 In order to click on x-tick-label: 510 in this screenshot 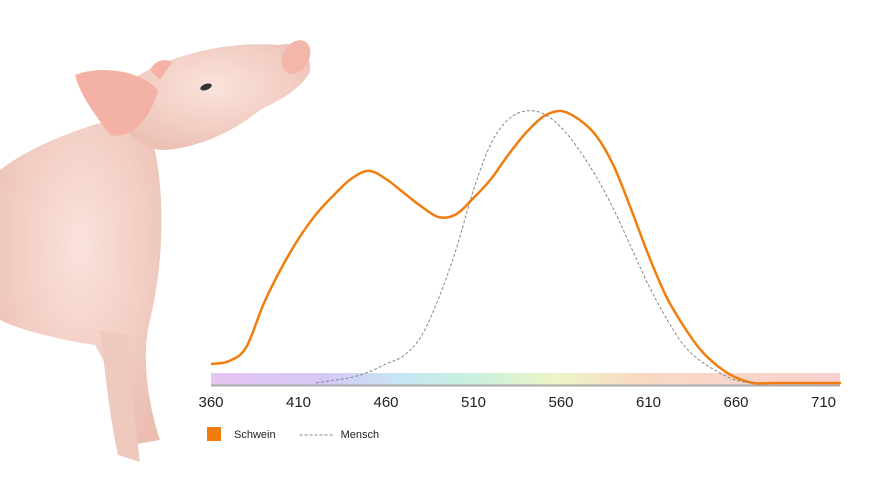, I will do `click(473, 402)`.